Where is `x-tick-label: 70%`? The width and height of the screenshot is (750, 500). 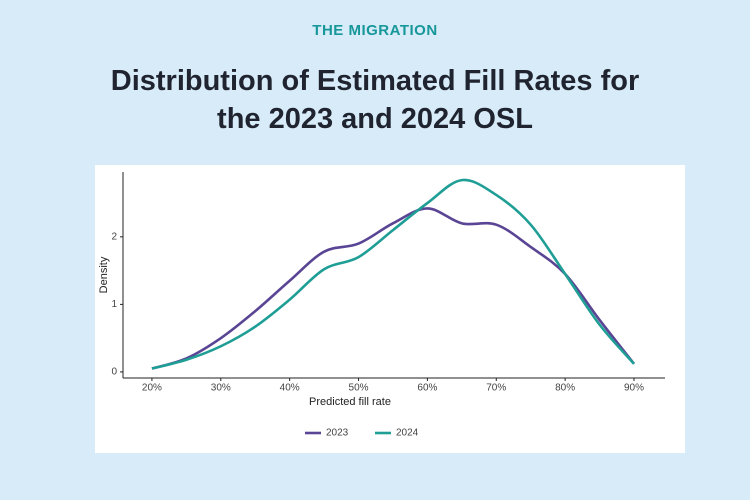
x-tick-label: 70% is located at coordinates (496, 388).